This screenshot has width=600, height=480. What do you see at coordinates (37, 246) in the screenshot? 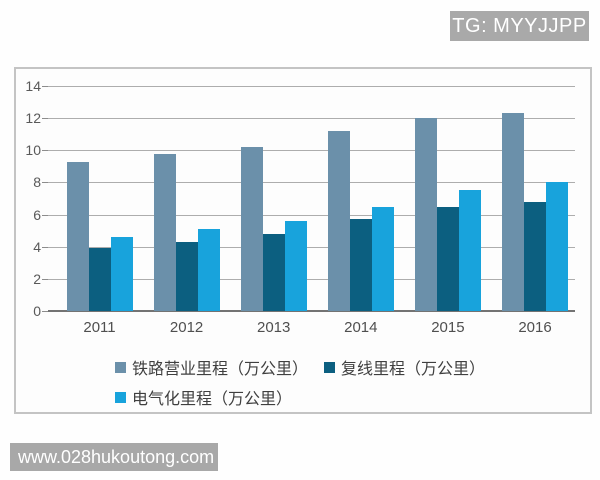
I see `y-tick-label: 4` at bounding box center [37, 246].